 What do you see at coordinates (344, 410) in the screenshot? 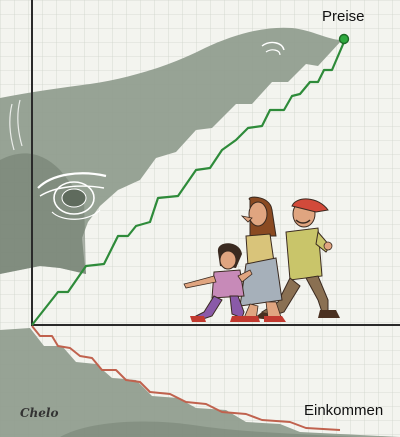
I see `incomes-label: Einkommen` at bounding box center [344, 410].